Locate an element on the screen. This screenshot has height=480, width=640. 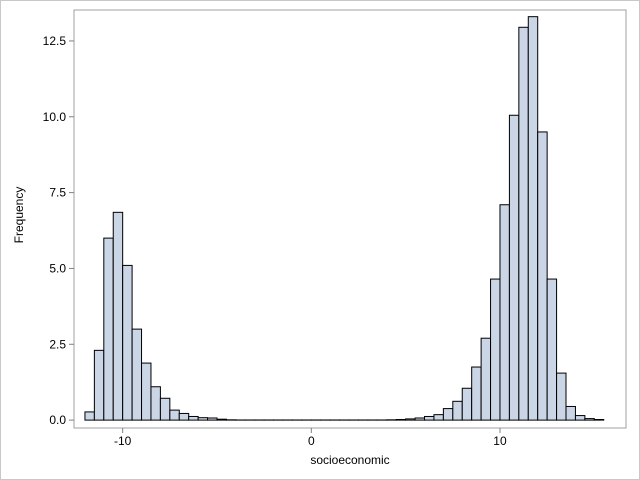
x-tick-label: 10 is located at coordinates (500, 441).